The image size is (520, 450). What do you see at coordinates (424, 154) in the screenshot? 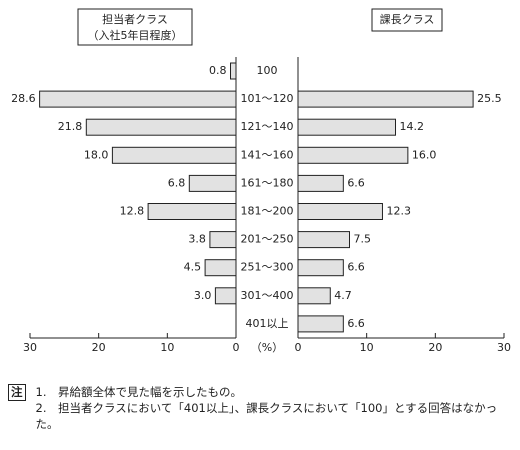
I see `value-label: 16.0` at bounding box center [424, 154].